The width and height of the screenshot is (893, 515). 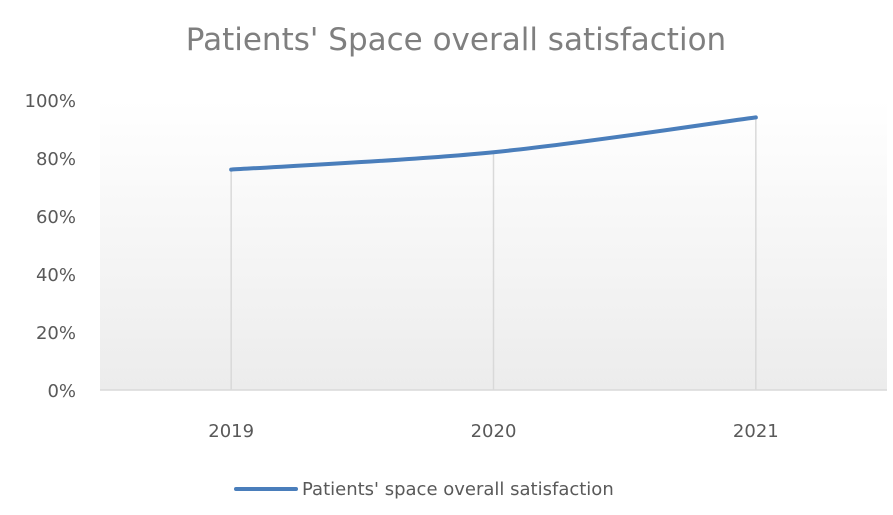 I want to click on y-tick-label: 20%, so click(x=56, y=333).